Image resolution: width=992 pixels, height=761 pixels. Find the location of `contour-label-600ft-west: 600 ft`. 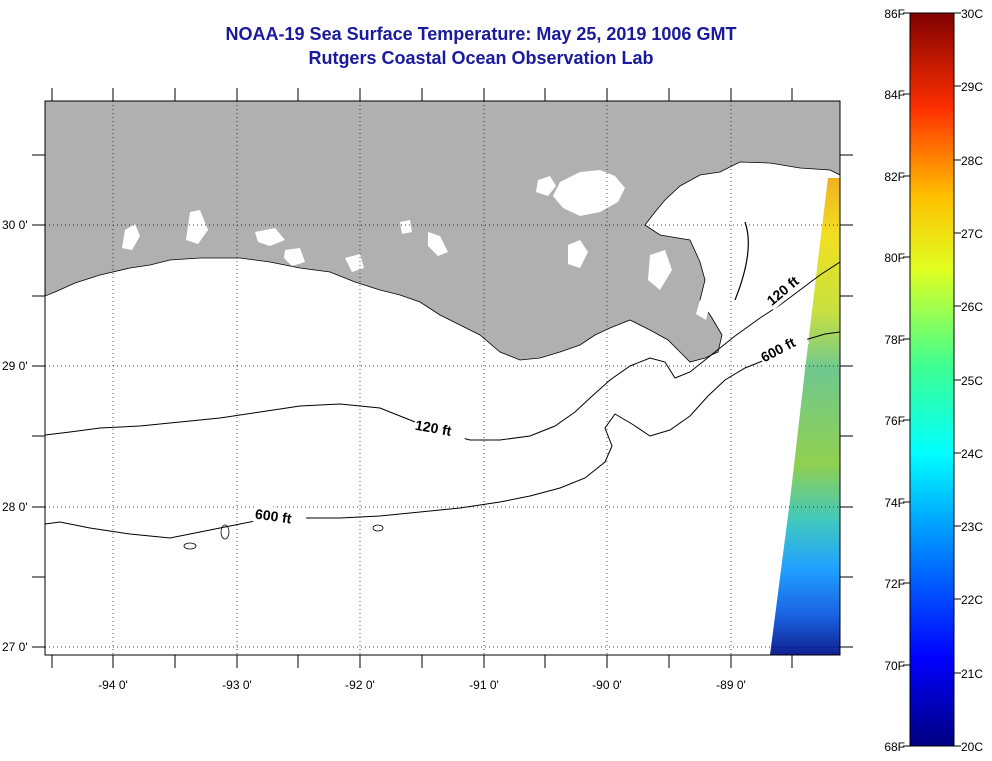

contour-label-600ft-west: 600 ft is located at coordinates (273, 516).